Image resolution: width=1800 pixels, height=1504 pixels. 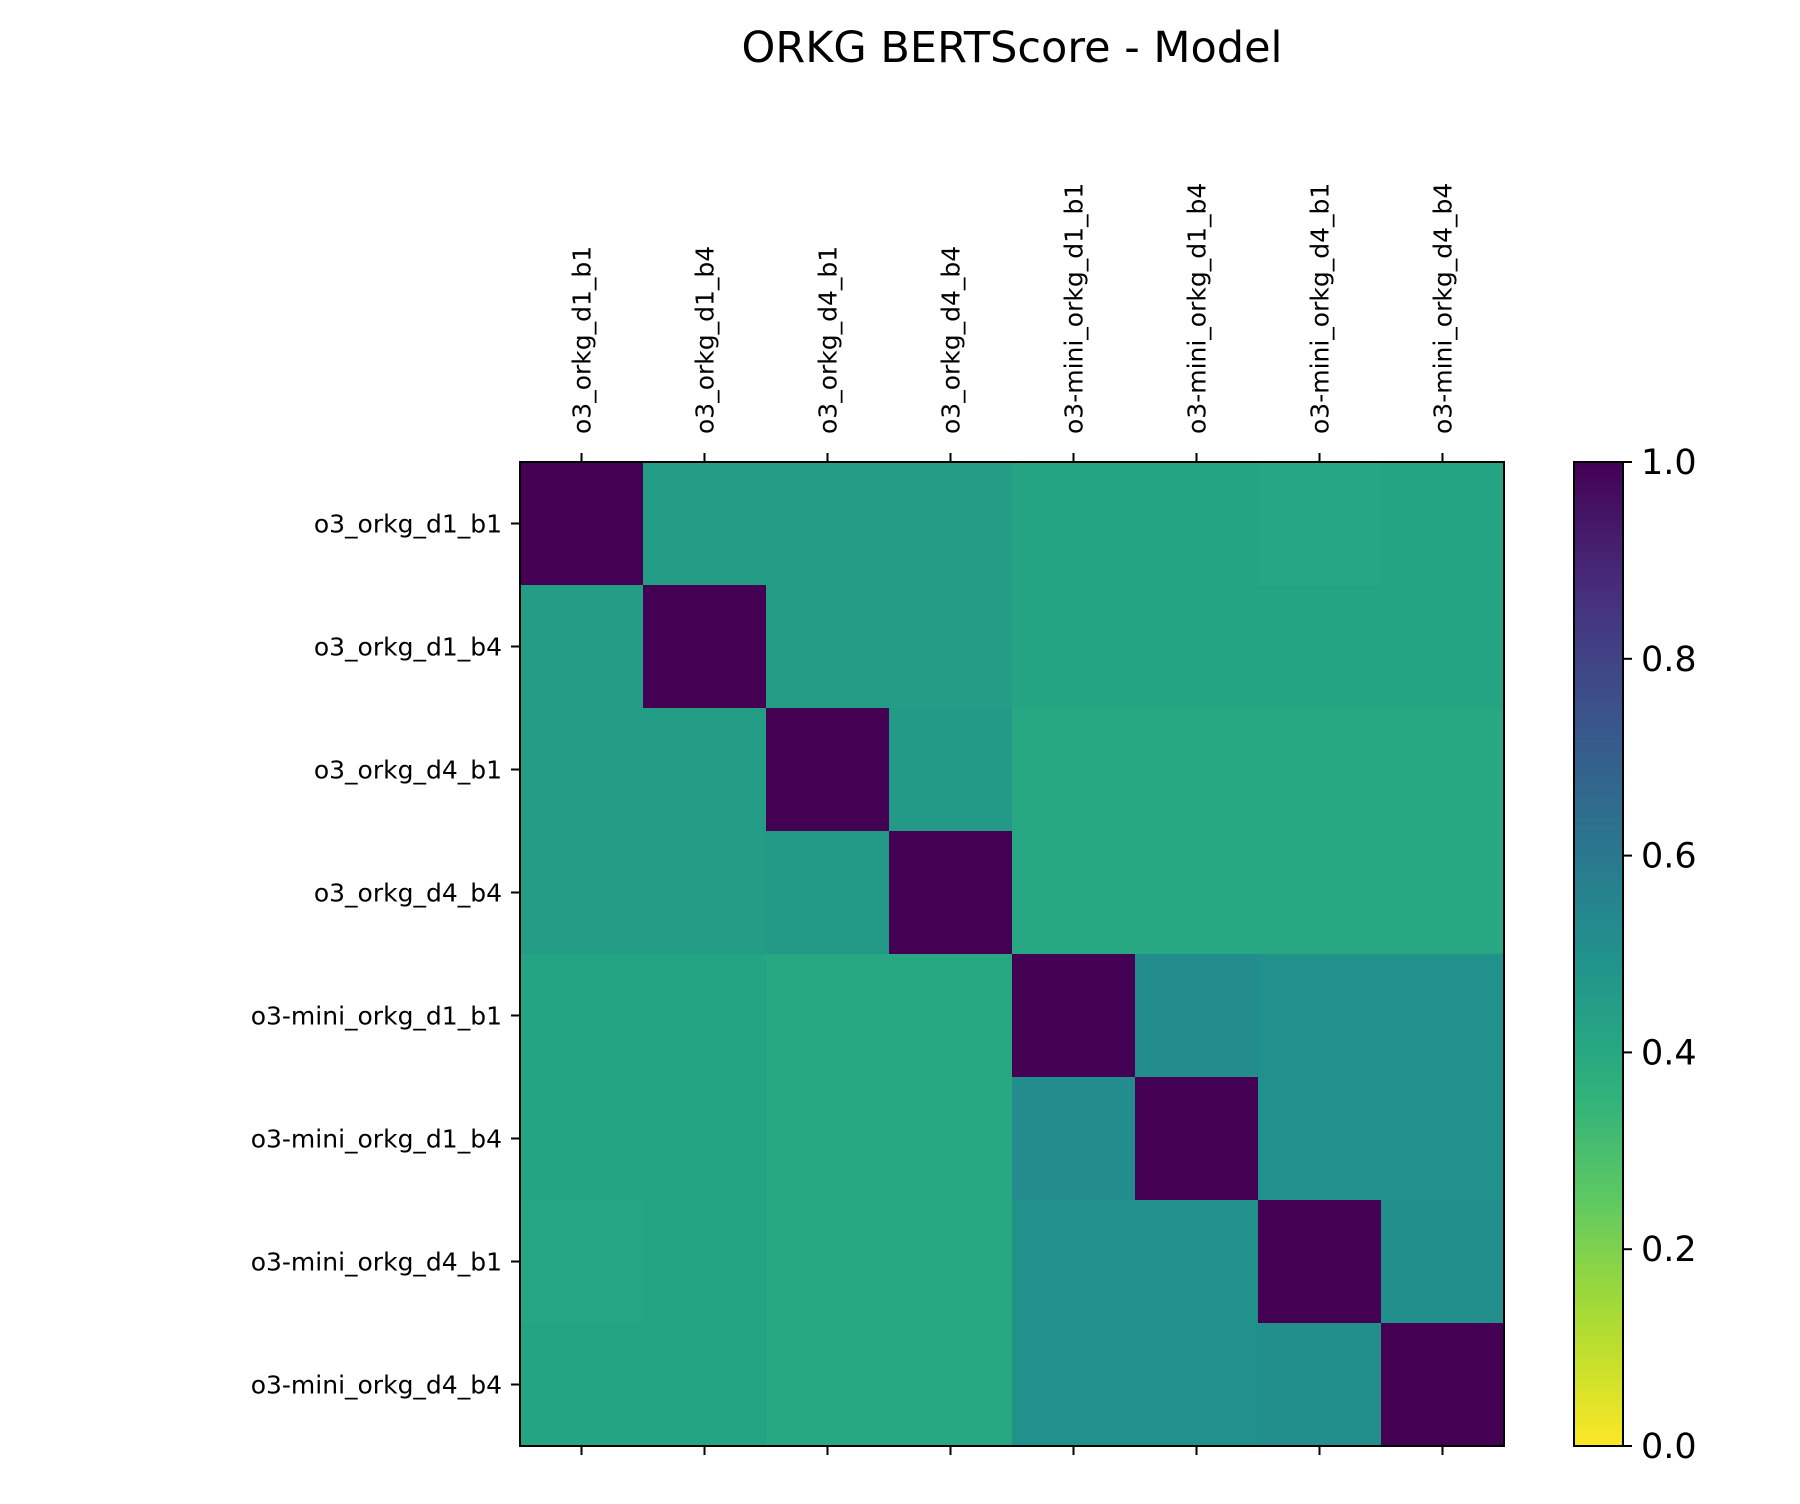 What do you see at coordinates (1443, 308) in the screenshot?
I see `x-tick-label: o3-mini_orkg_d4_b4` at bounding box center [1443, 308].